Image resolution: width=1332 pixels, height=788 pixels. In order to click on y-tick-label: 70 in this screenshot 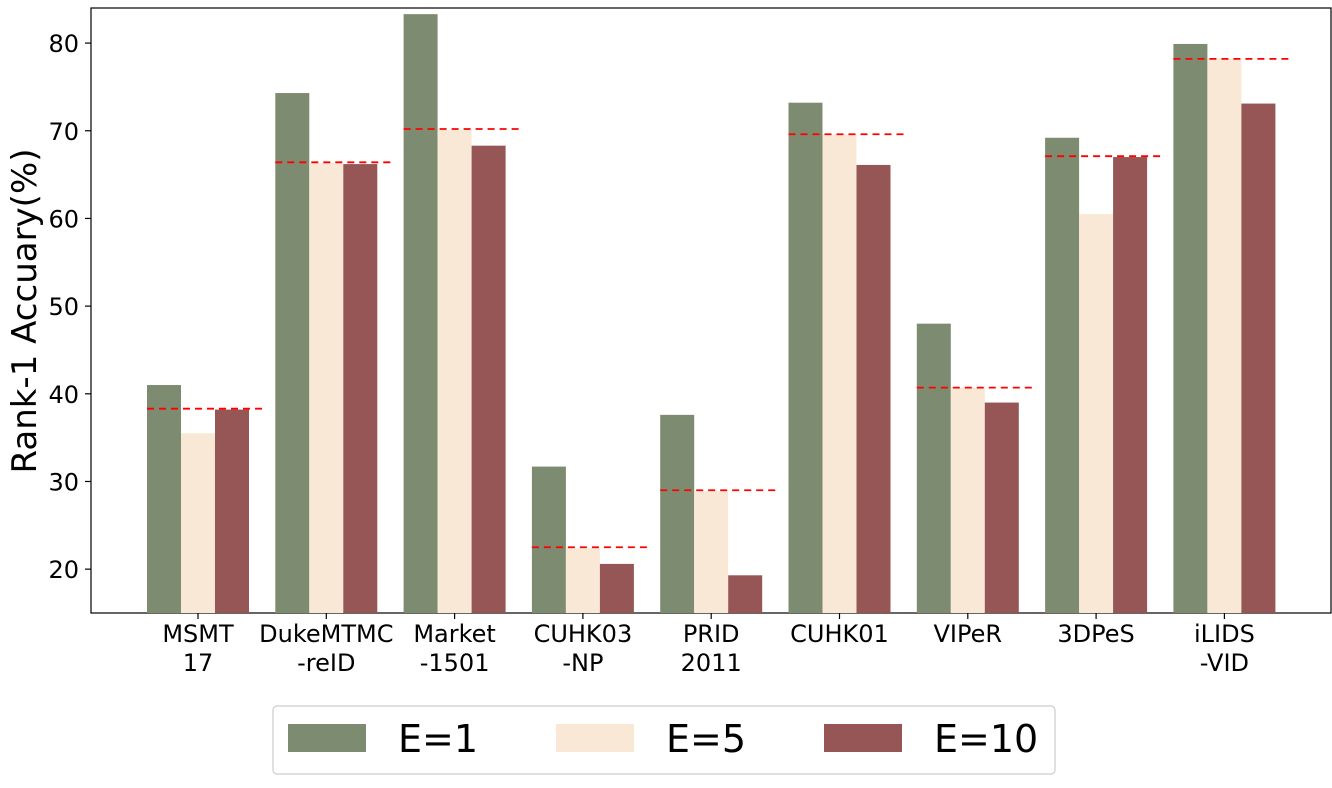, I will do `click(63, 132)`.